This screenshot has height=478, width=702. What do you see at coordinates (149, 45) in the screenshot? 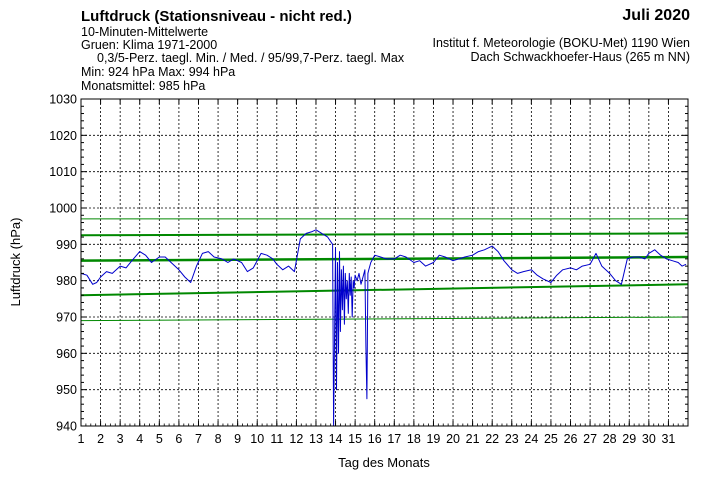
I see `chart-subtitle-climate: Gruen: Klima 1971-2000` at bounding box center [149, 45].